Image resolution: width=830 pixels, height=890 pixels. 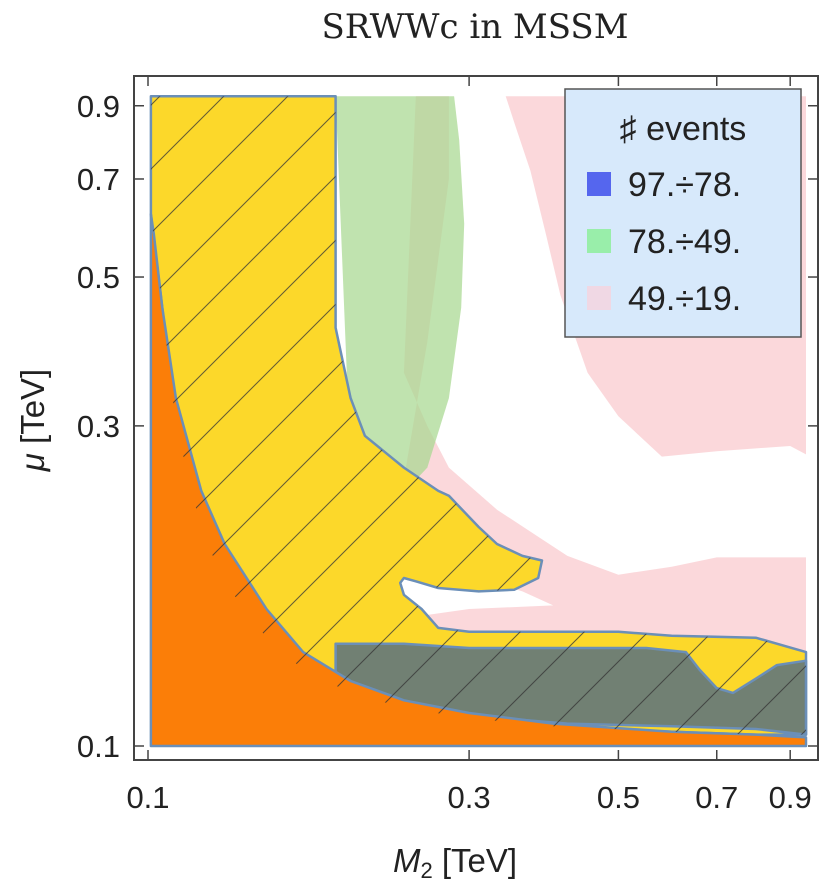 What do you see at coordinates (469, 797) in the screenshot?
I see `x-tick-label-1: 0.3` at bounding box center [469, 797].